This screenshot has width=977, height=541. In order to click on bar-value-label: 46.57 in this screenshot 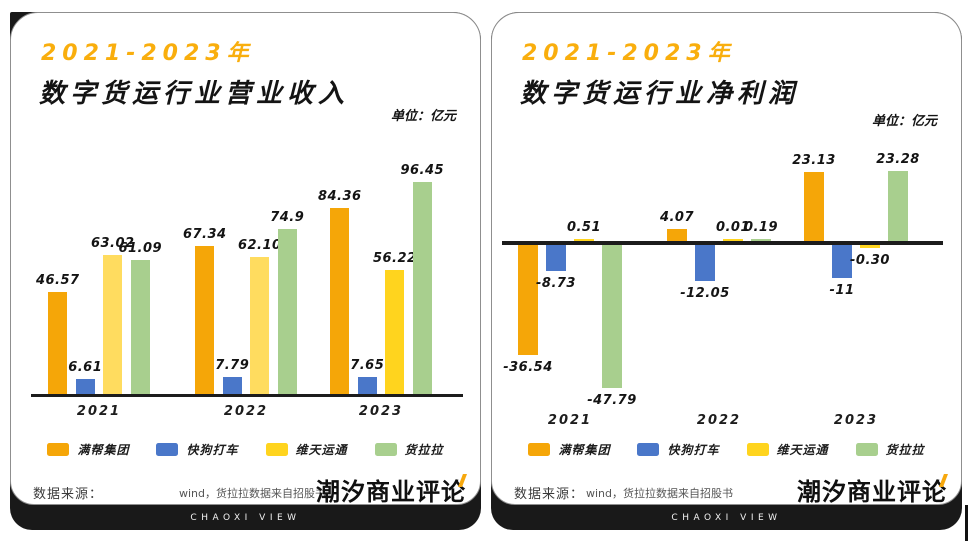, I will do `click(57, 280)`.